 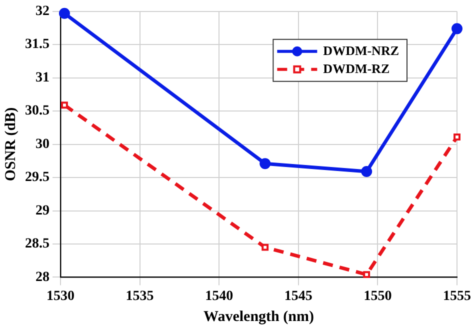 What do you see at coordinates (37, 178) in the screenshot?
I see `y-tick-label: 29.5` at bounding box center [37, 178].